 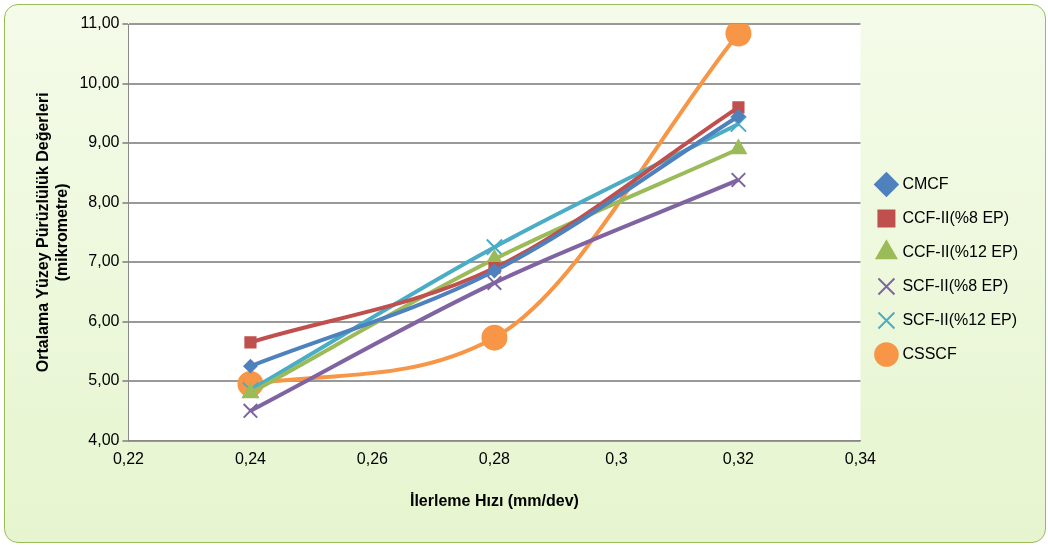 I want to click on x-tick-label: 0,26, so click(x=372, y=458).